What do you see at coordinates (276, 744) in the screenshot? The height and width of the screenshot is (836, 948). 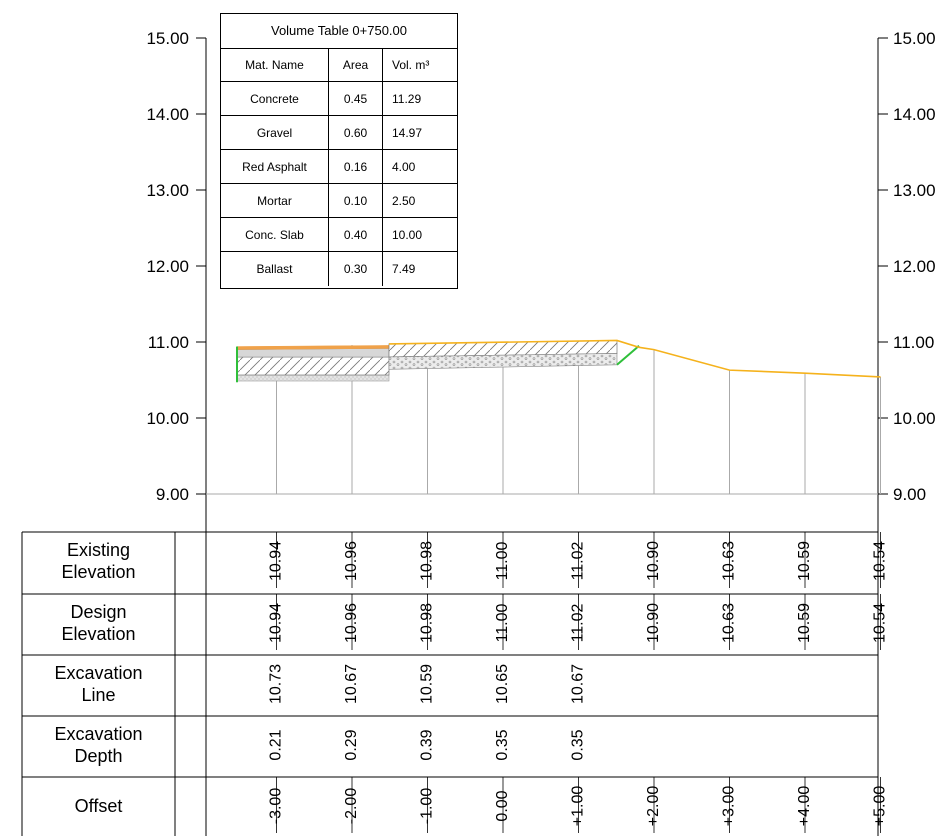 I see `excavation-depth-value: 0.21` at bounding box center [276, 744].